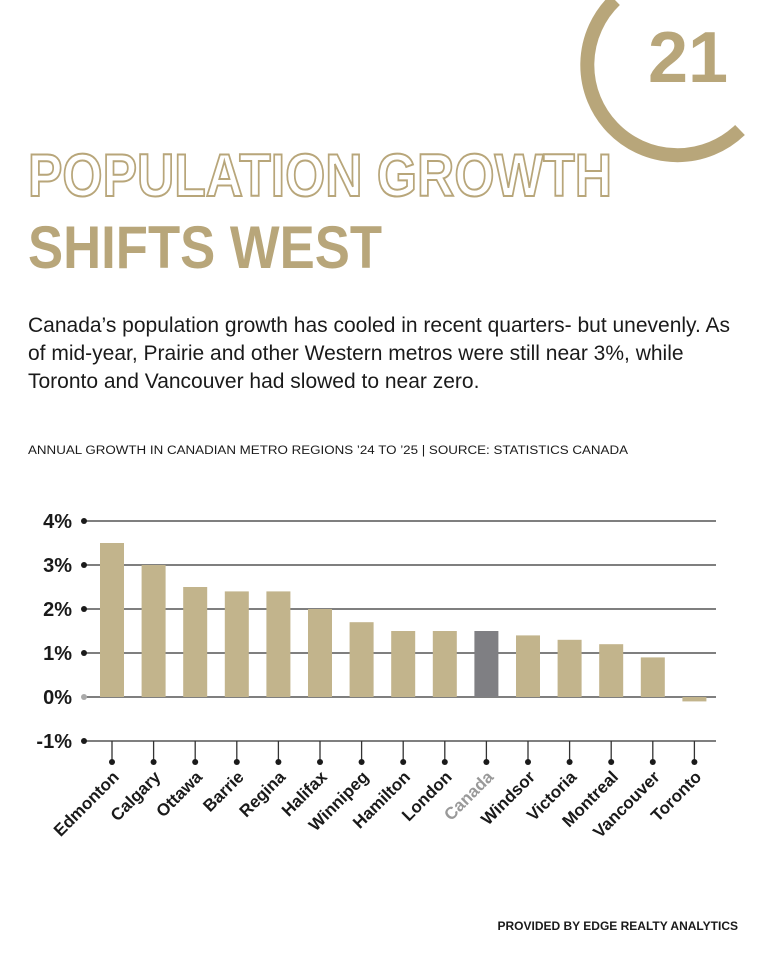 The width and height of the screenshot is (768, 960). Describe the element at coordinates (688, 58) in the screenshot. I see `logo-text: 21` at that location.